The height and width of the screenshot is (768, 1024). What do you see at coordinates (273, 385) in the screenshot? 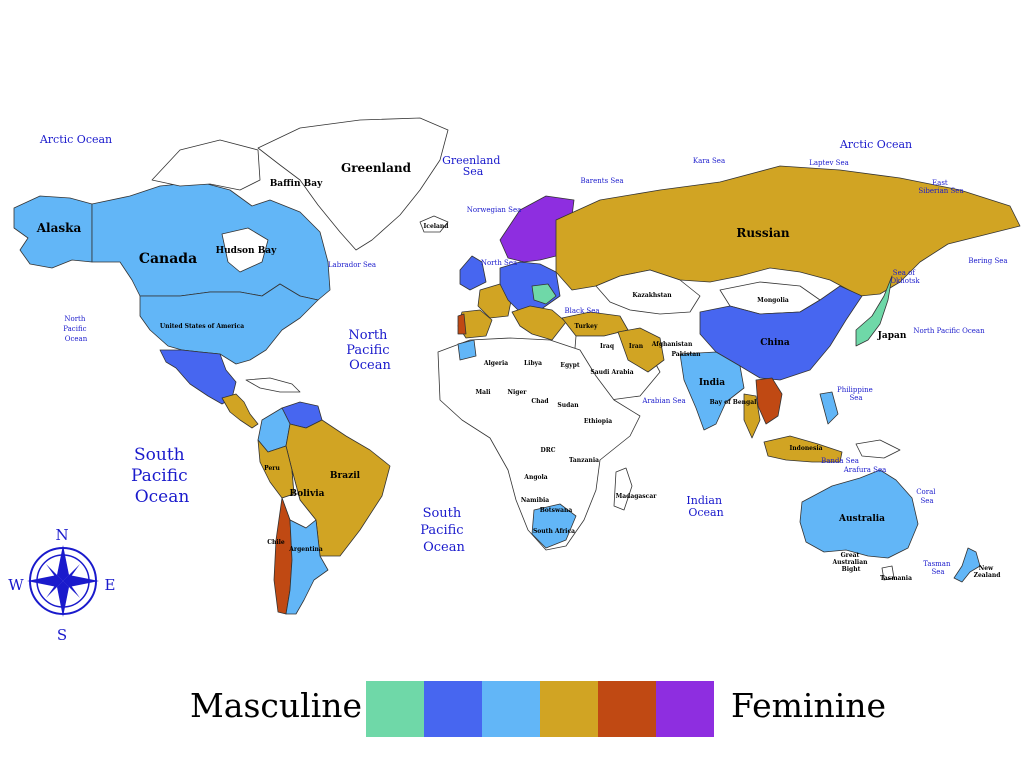
I see `caribbean` at bounding box center [273, 385].